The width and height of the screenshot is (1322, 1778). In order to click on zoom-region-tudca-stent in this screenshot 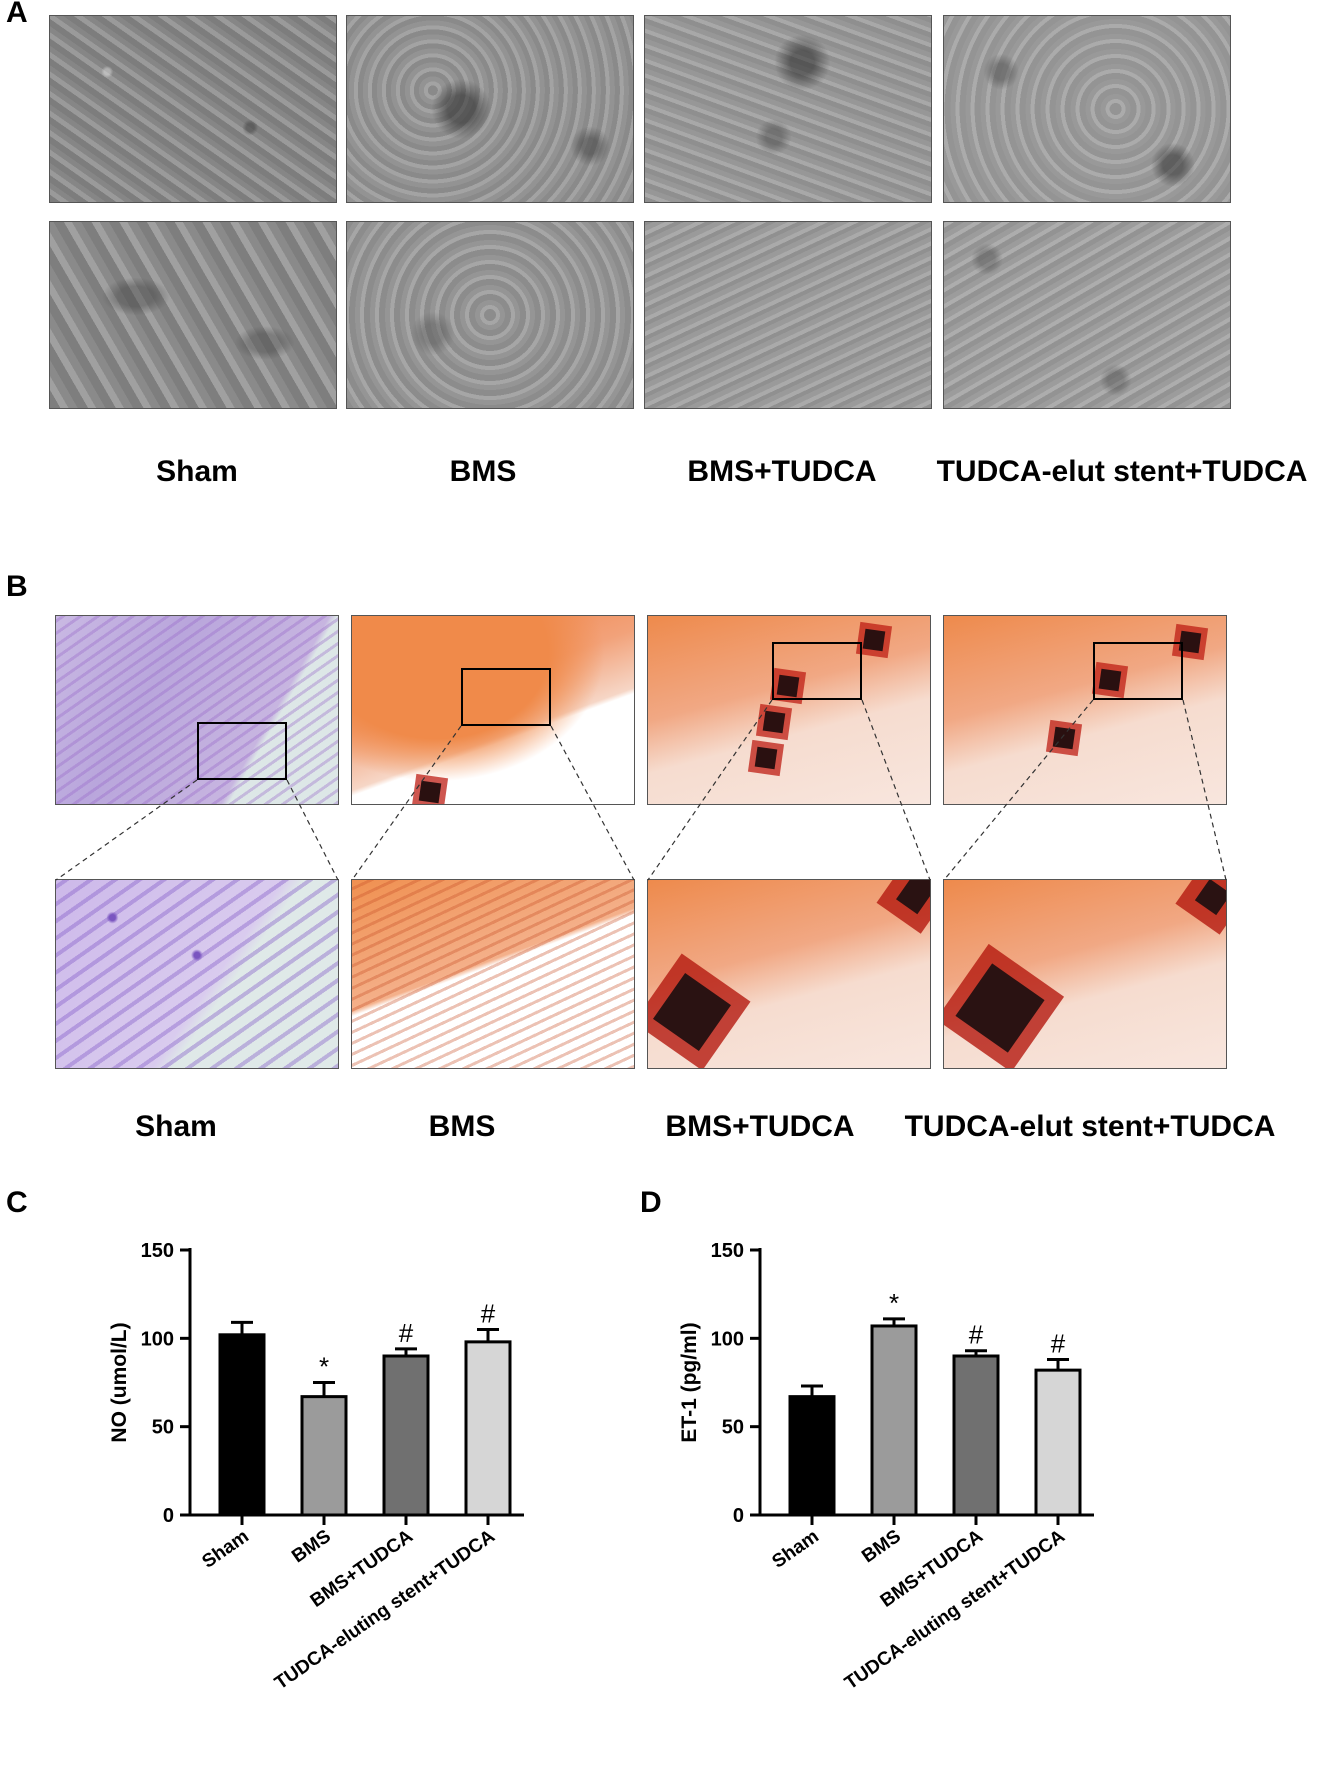, I will do `click(1138, 671)`.